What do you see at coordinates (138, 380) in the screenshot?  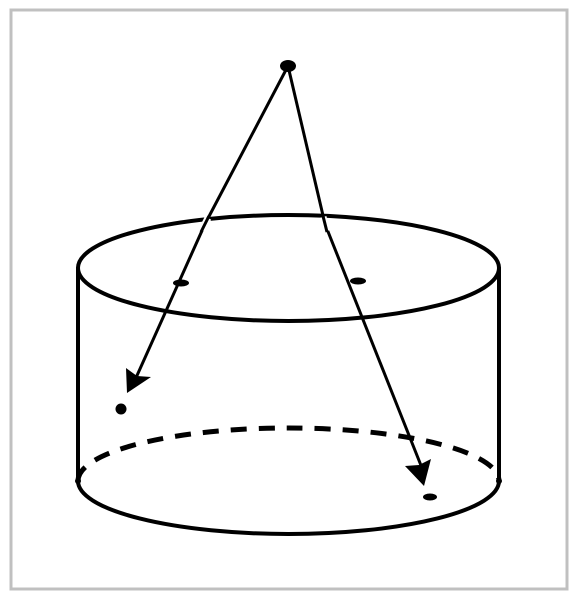 I see `left-ray-arrowhead` at bounding box center [138, 380].